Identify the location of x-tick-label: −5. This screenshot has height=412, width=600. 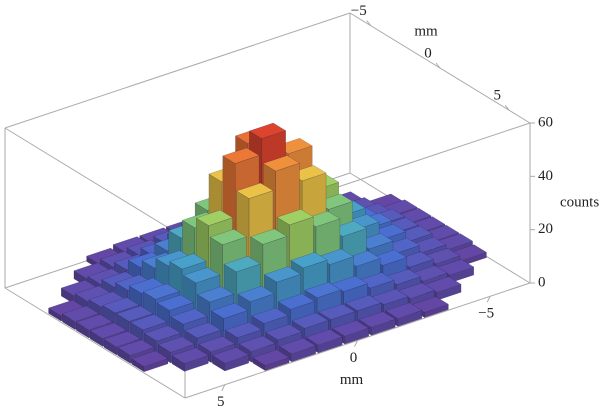
(486, 314).